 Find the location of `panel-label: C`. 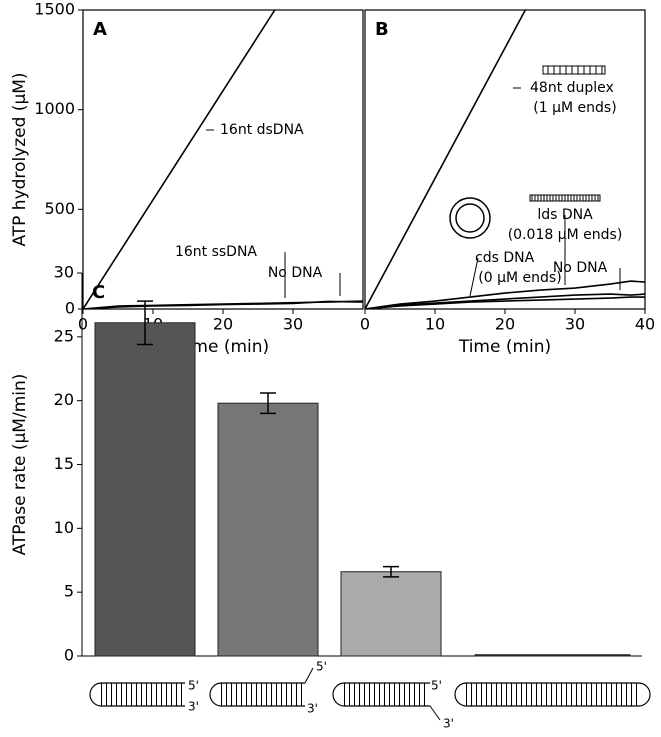

panel-label: C is located at coordinates (98, 292).